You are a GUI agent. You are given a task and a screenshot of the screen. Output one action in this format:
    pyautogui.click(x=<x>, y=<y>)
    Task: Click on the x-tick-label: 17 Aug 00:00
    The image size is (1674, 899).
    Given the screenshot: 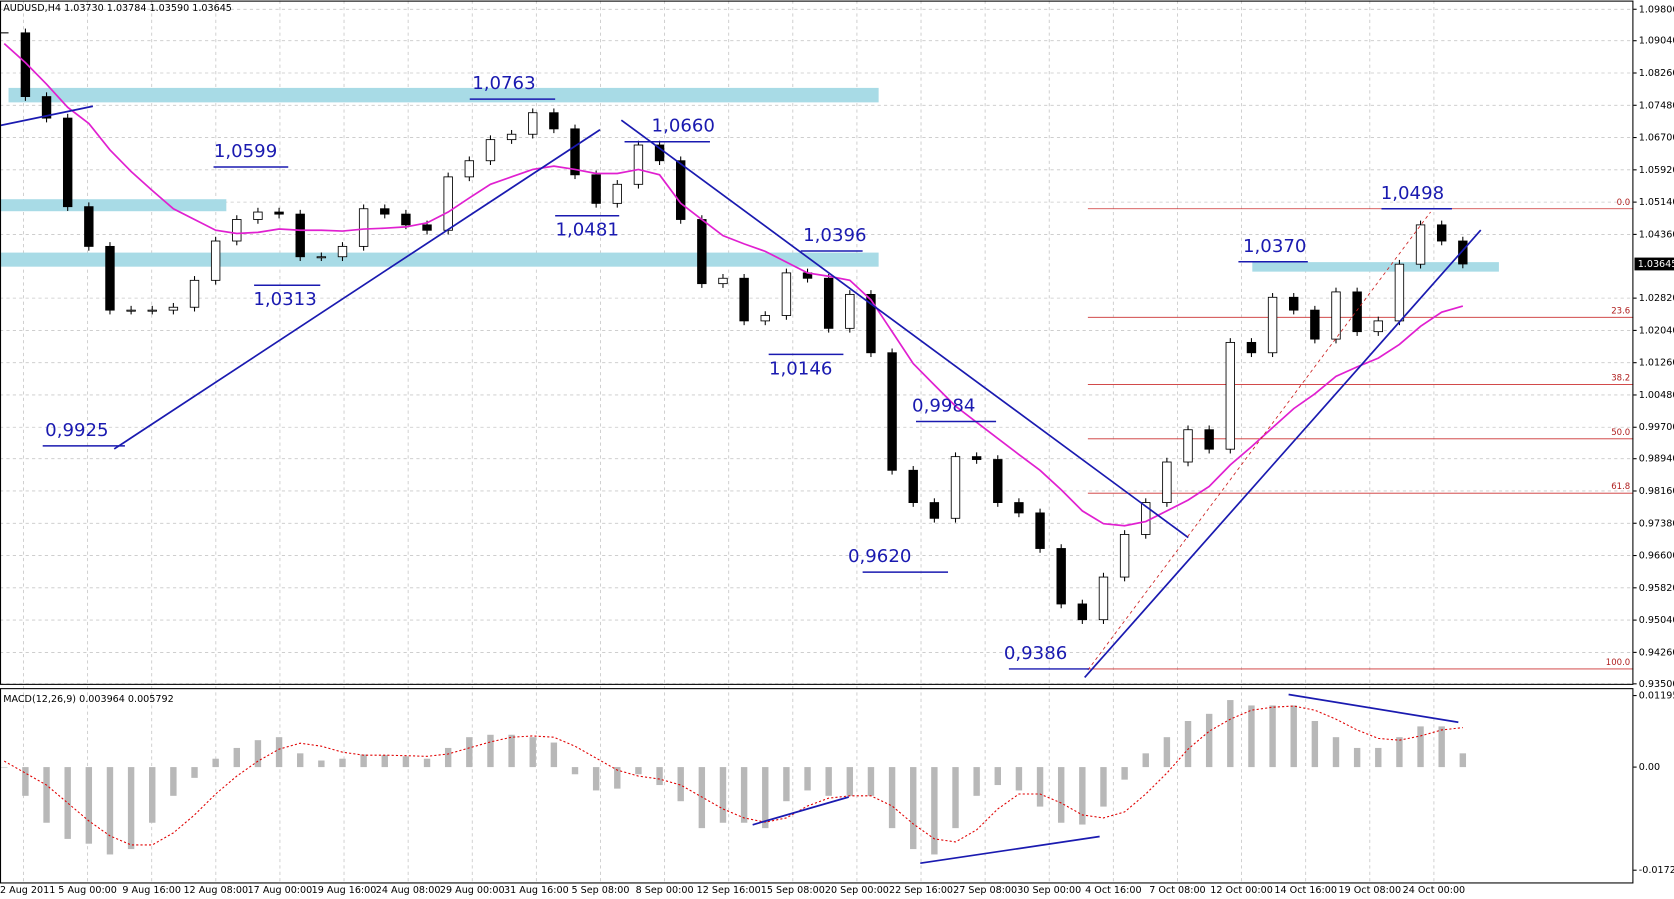 What is the action you would take?
    pyautogui.click(x=280, y=890)
    